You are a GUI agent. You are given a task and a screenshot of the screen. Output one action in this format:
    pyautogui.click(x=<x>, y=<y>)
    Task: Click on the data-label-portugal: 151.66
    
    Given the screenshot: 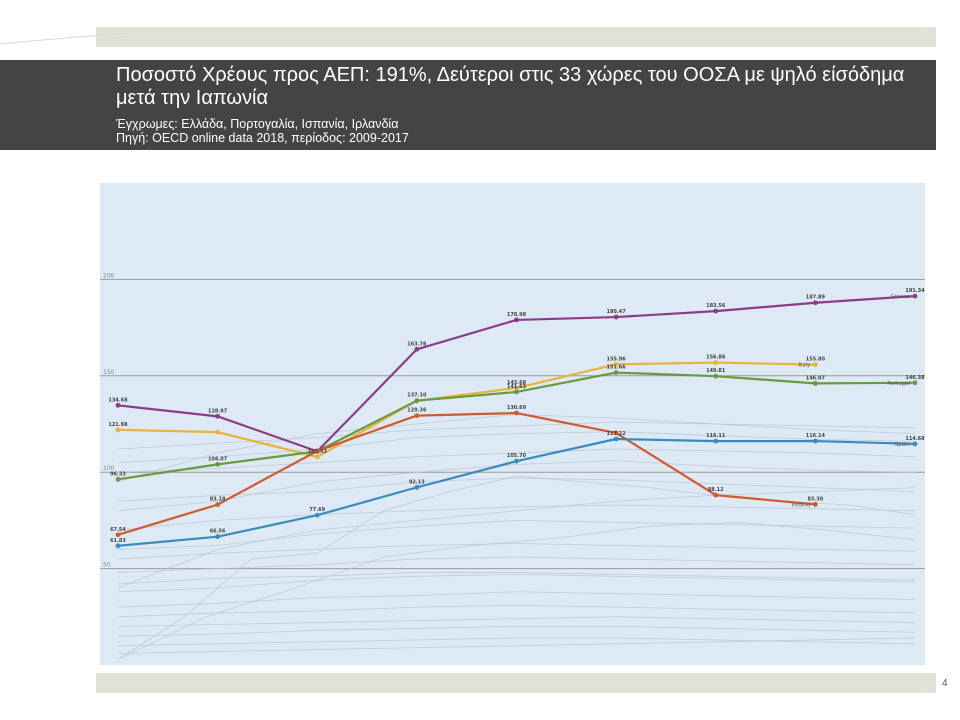 What is the action you would take?
    pyautogui.click(x=616, y=368)
    